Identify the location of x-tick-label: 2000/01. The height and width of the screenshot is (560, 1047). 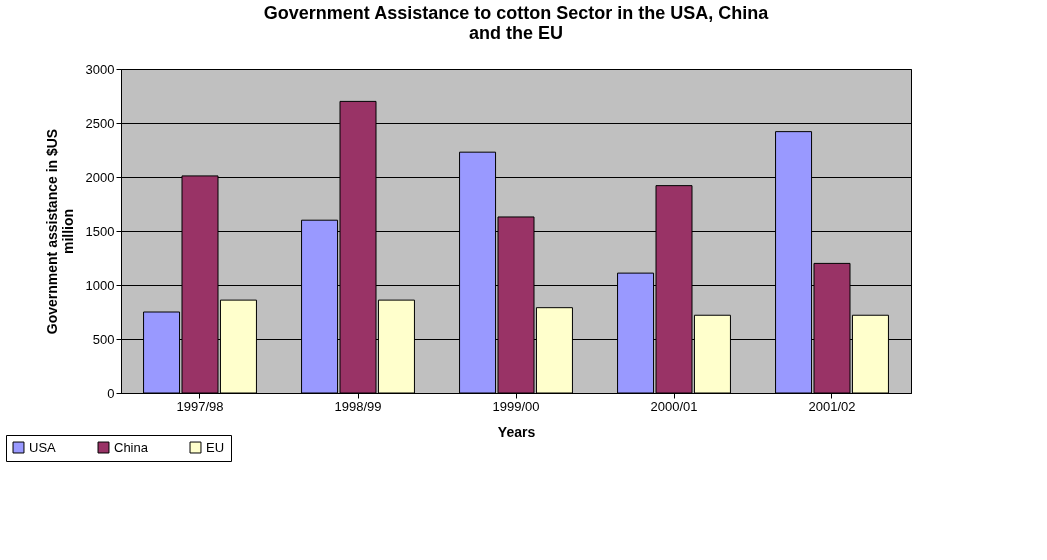
(674, 406).